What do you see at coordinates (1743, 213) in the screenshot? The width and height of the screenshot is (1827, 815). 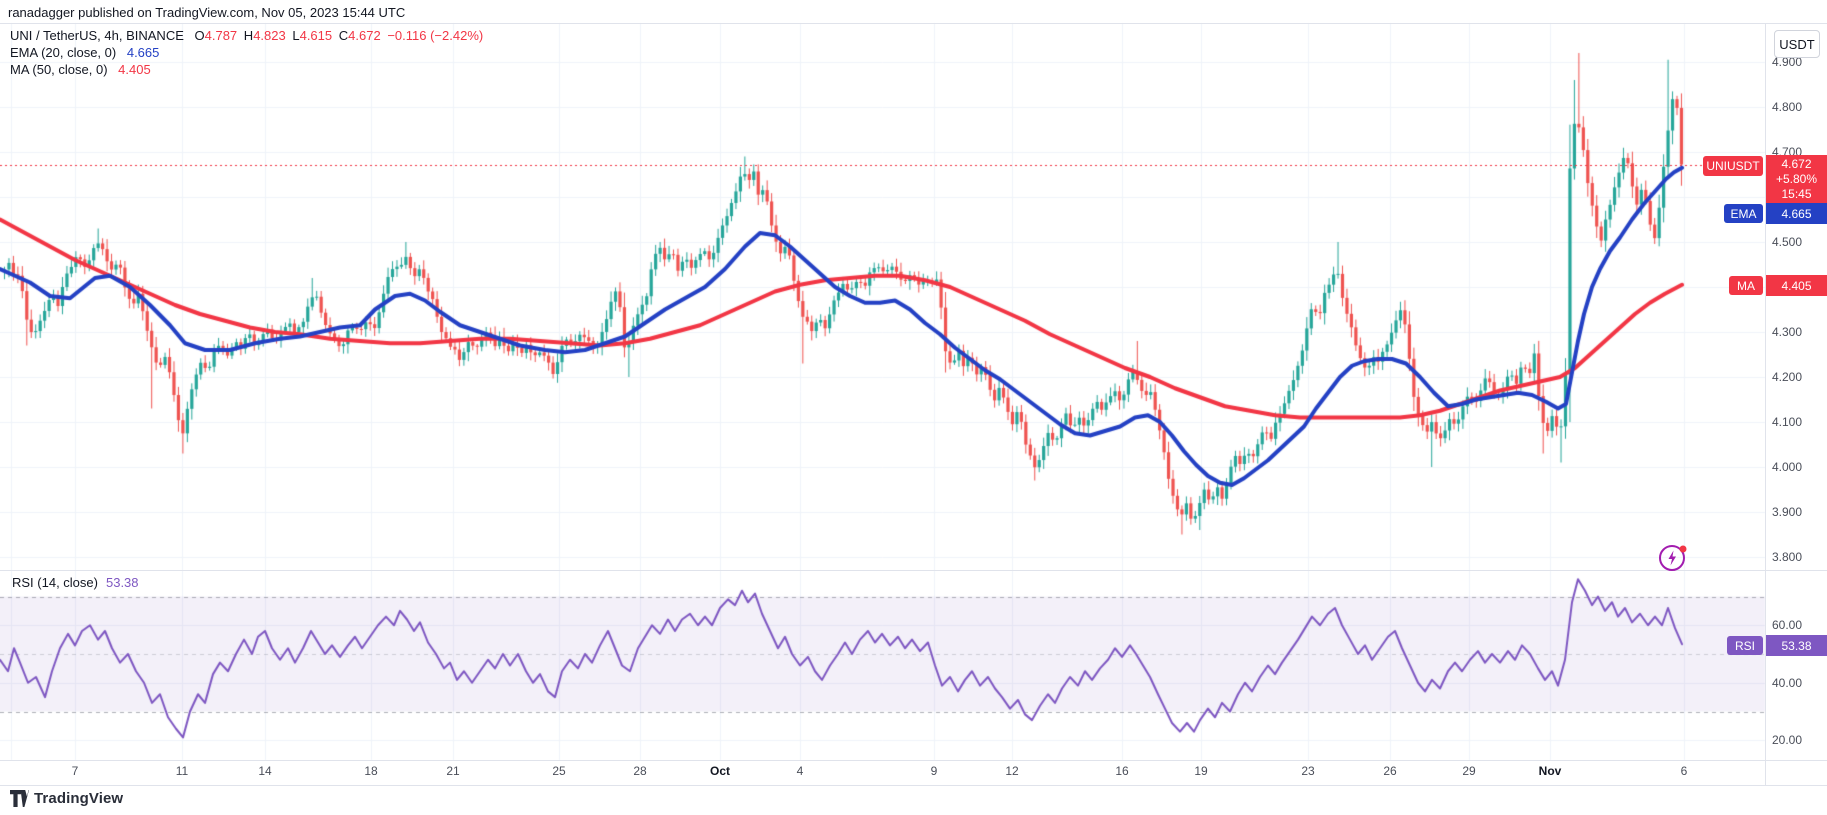 I see `ema-badge-label: EMA` at bounding box center [1743, 213].